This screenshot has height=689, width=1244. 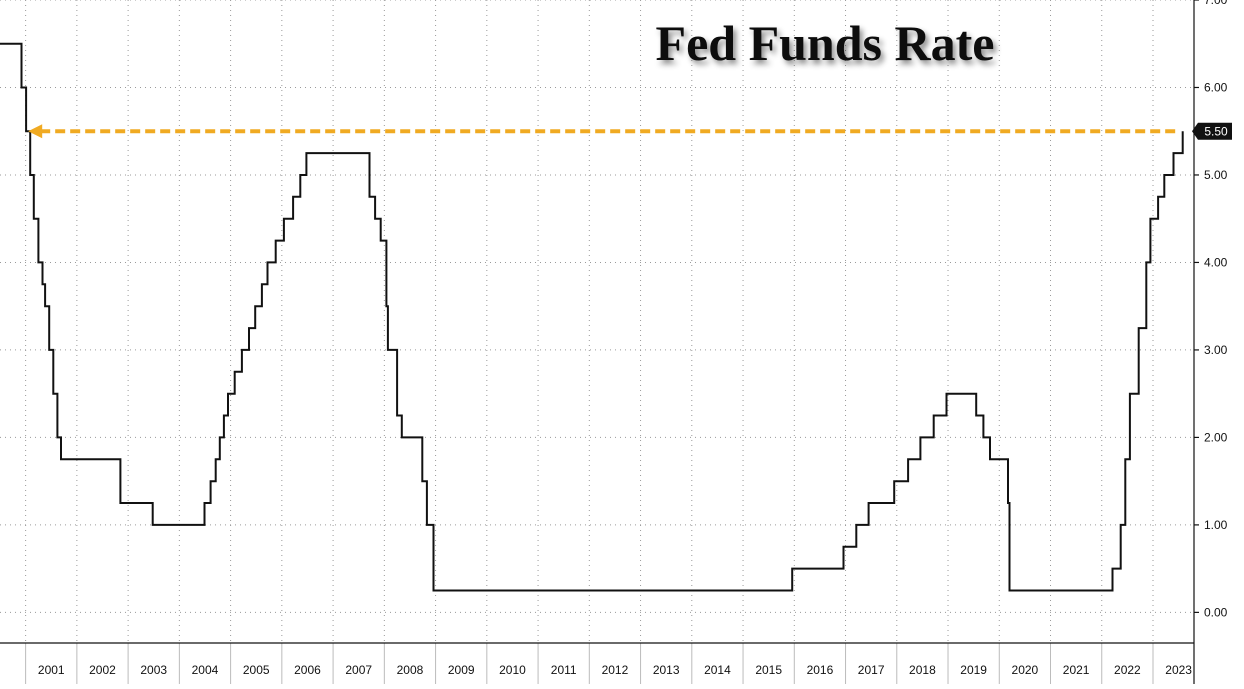 I want to click on reference-line-layer: 5.50, so click(x=630, y=131).